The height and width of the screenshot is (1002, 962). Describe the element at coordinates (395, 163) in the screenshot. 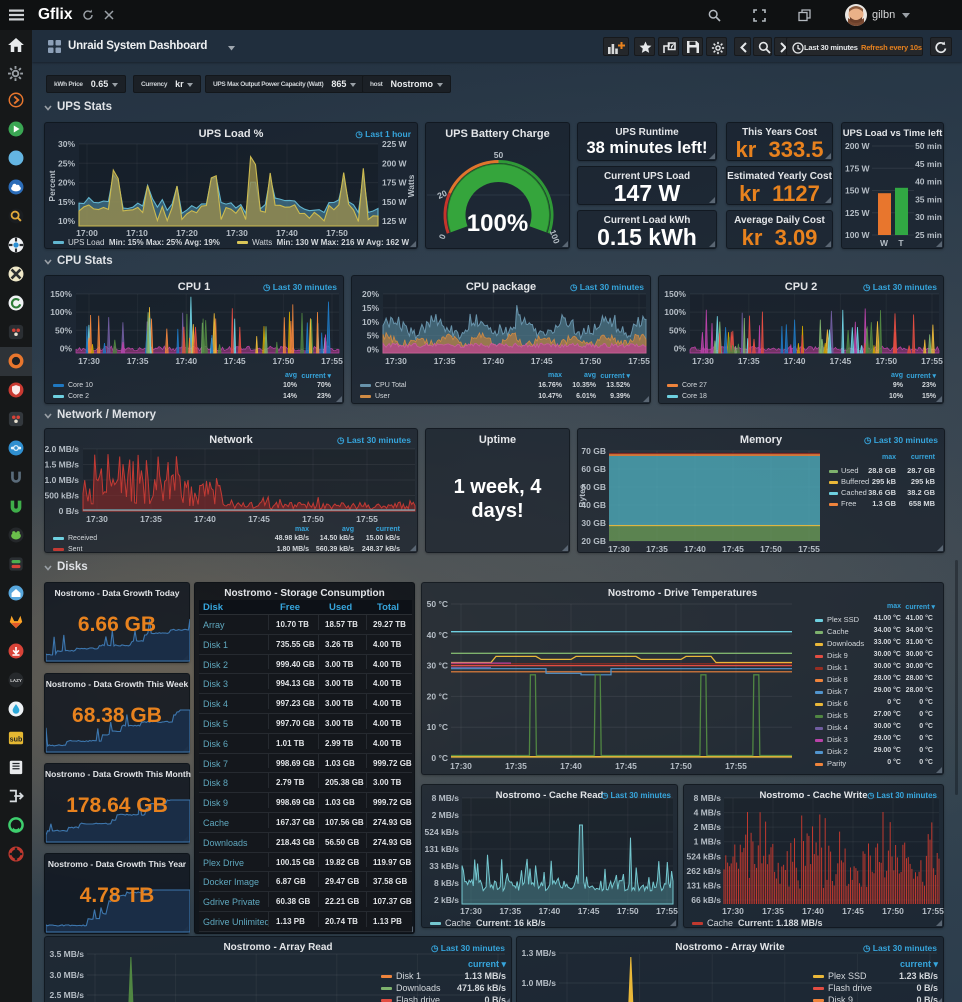

I see `svg-text: 200 W` at that location.